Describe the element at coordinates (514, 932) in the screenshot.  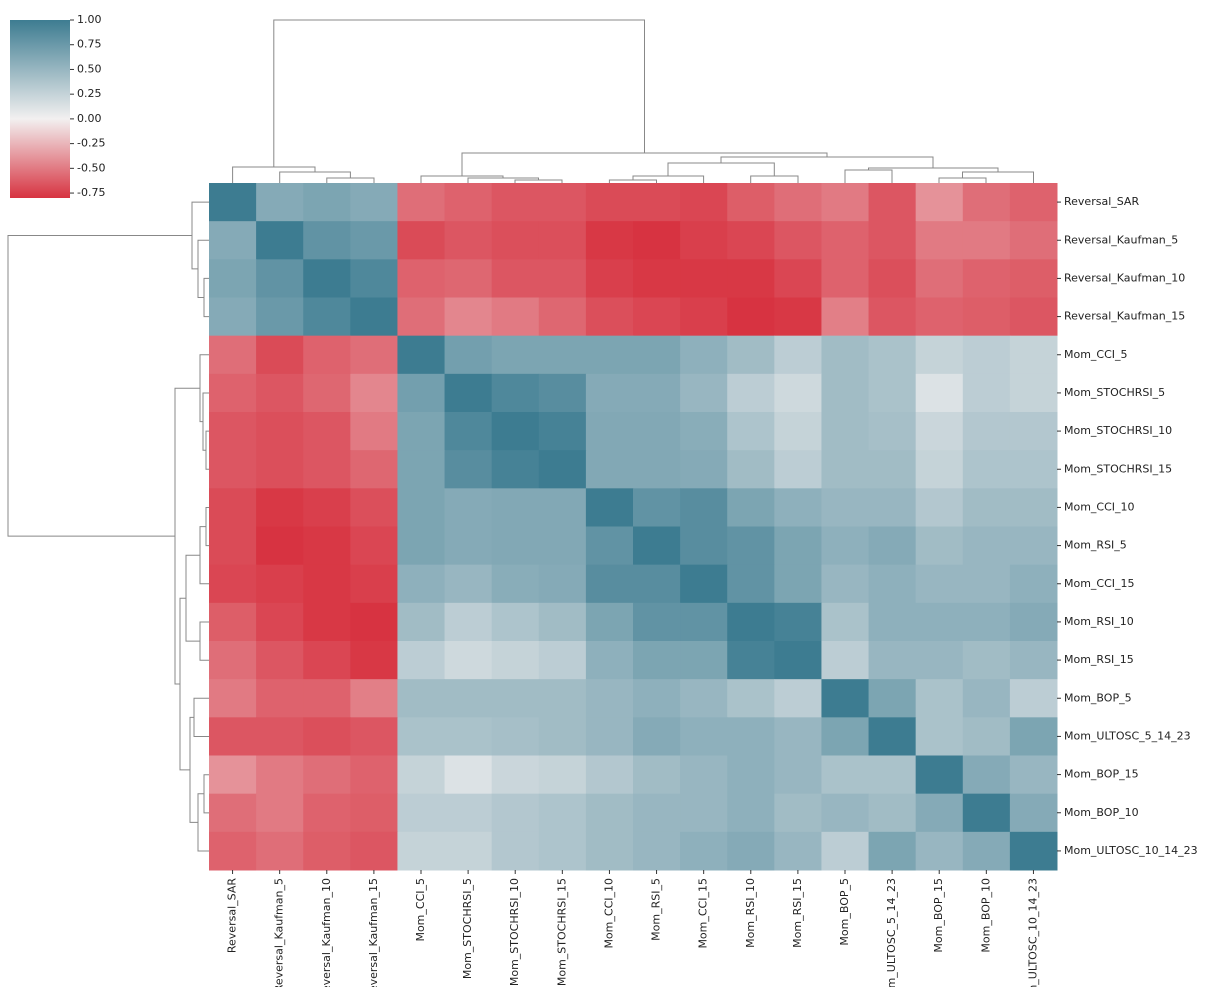
I see `x-tick-label: Mom_STOCHRSI_10` at that location.